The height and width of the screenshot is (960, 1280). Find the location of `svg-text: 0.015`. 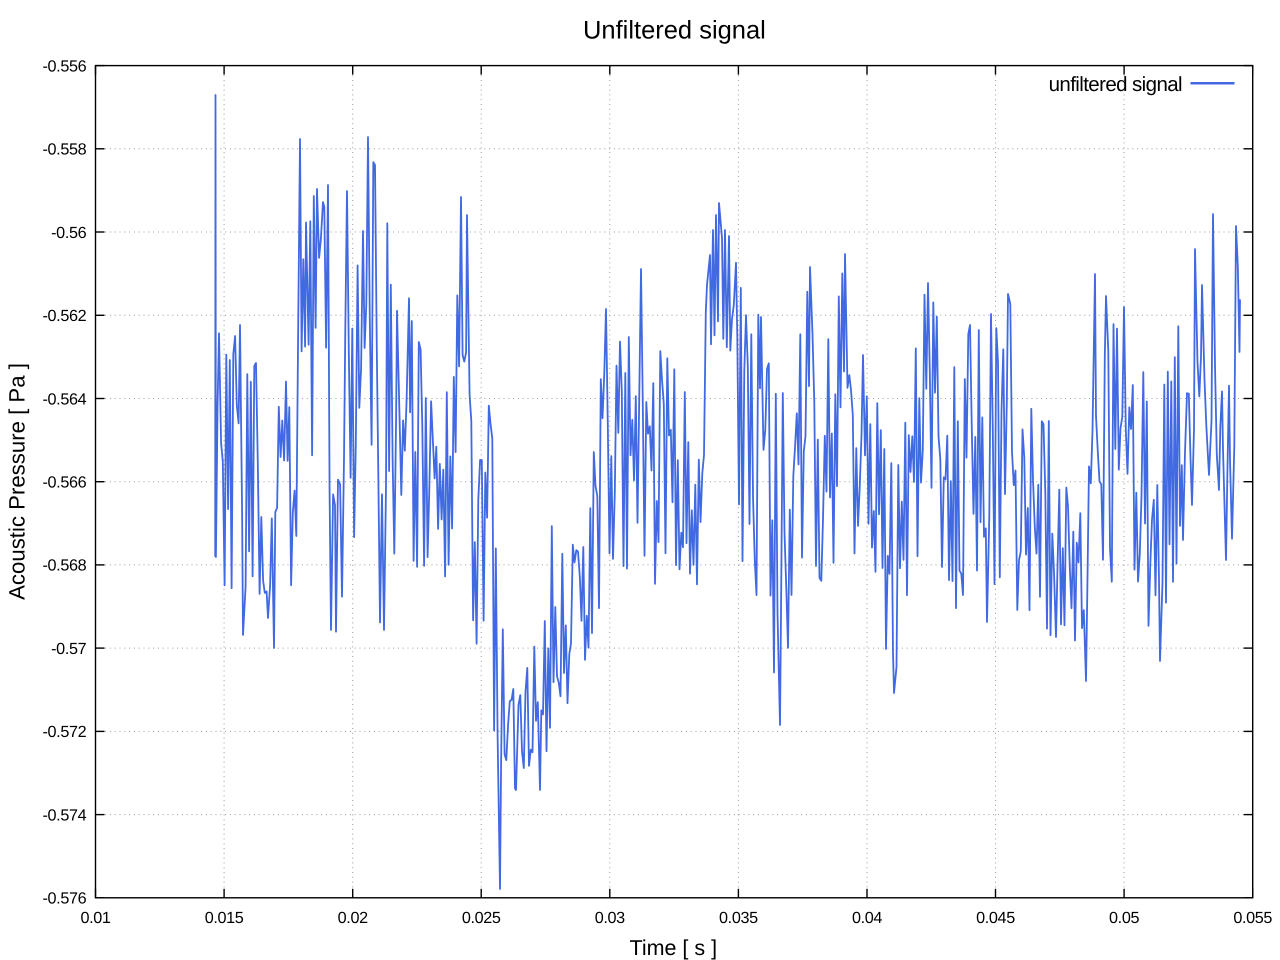

svg-text: 0.015 is located at coordinates (224, 918).